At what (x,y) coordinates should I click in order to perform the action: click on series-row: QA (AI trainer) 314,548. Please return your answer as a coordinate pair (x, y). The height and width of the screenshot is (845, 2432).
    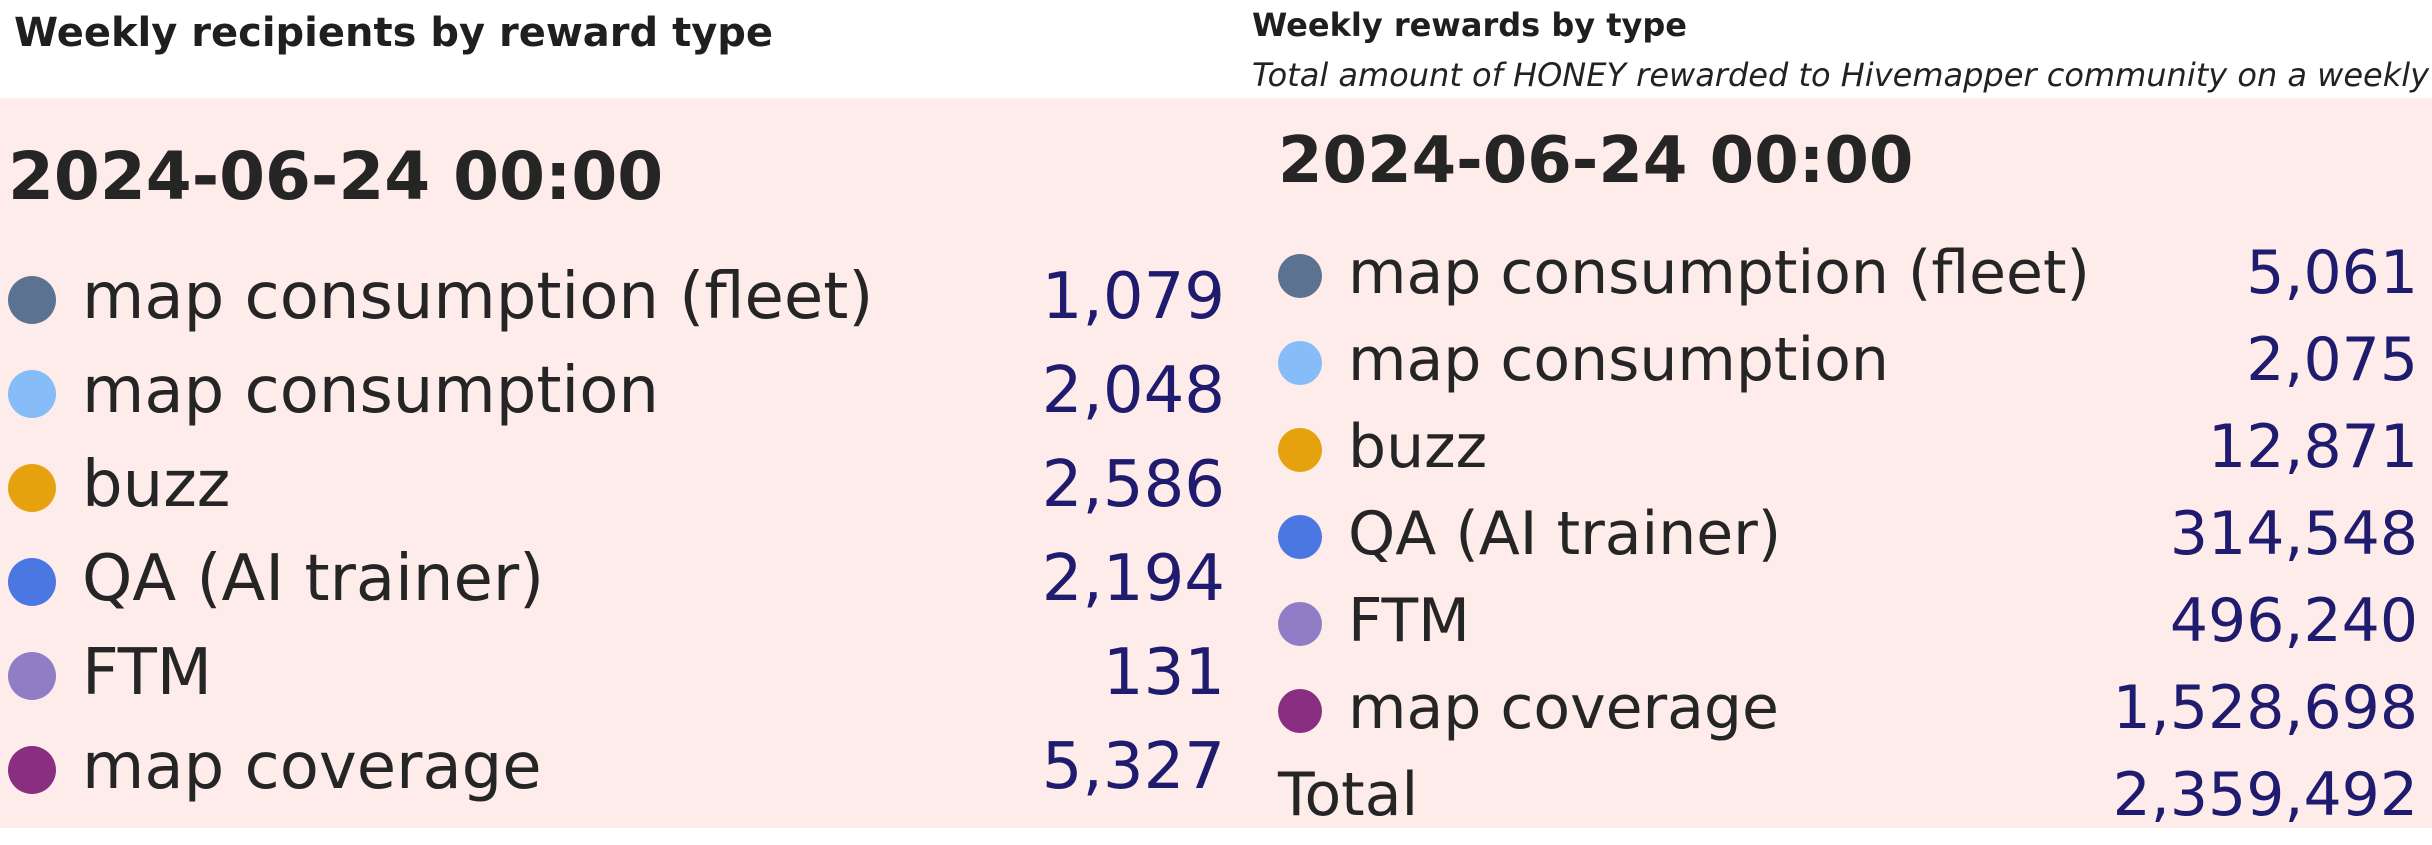
    Looking at the image, I should click on (1836, 540).